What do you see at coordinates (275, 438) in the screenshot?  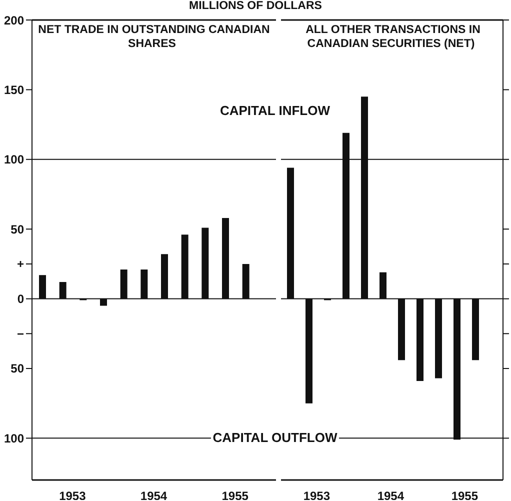 I see `annotation: CAPITAL OUTFLOW` at bounding box center [275, 438].